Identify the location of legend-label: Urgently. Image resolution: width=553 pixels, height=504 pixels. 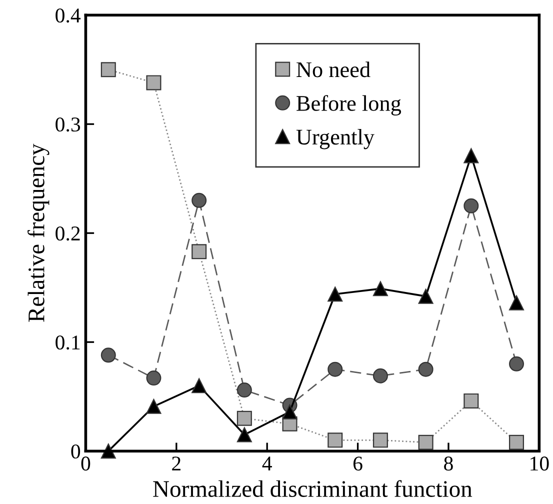
(335, 139).